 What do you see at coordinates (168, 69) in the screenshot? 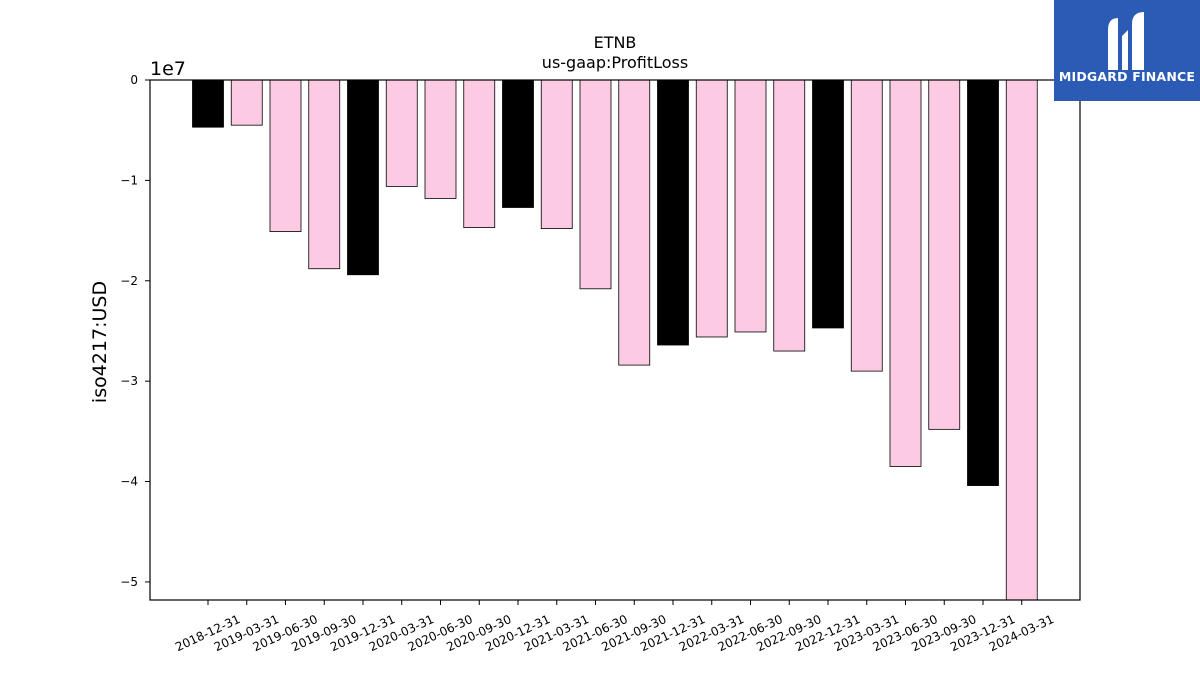
I see `y-axis-multiplier: 1e7` at bounding box center [168, 69].